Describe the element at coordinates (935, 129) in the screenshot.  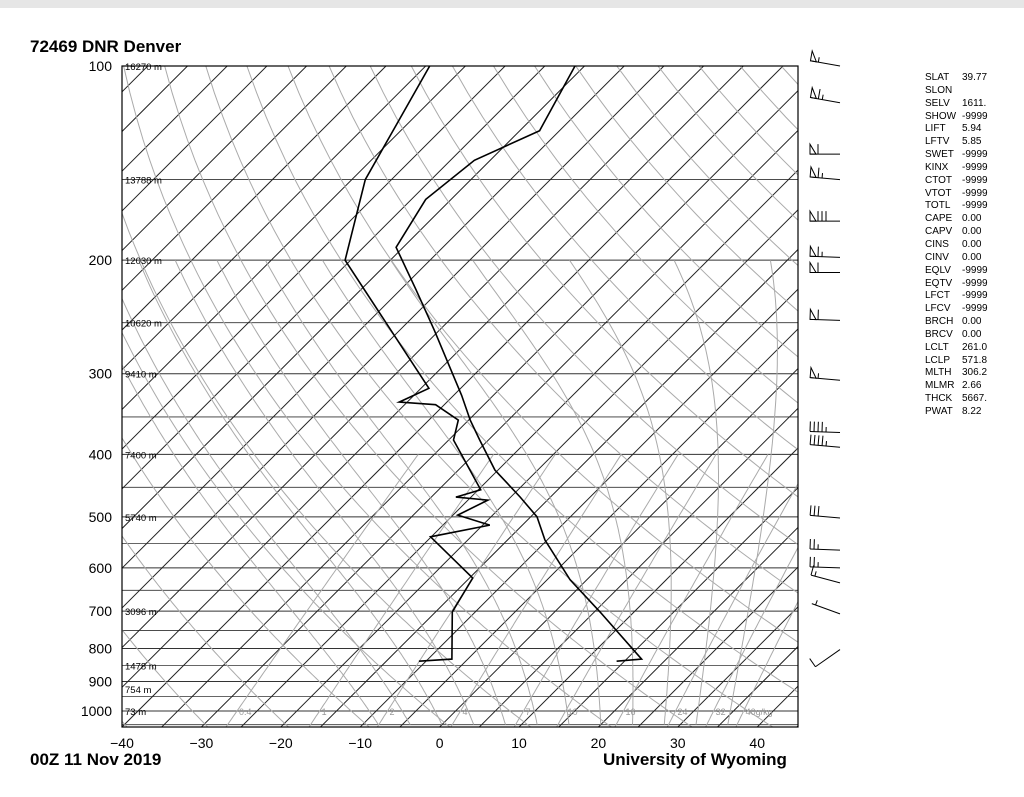
I see `index-key: LIFT` at that location.